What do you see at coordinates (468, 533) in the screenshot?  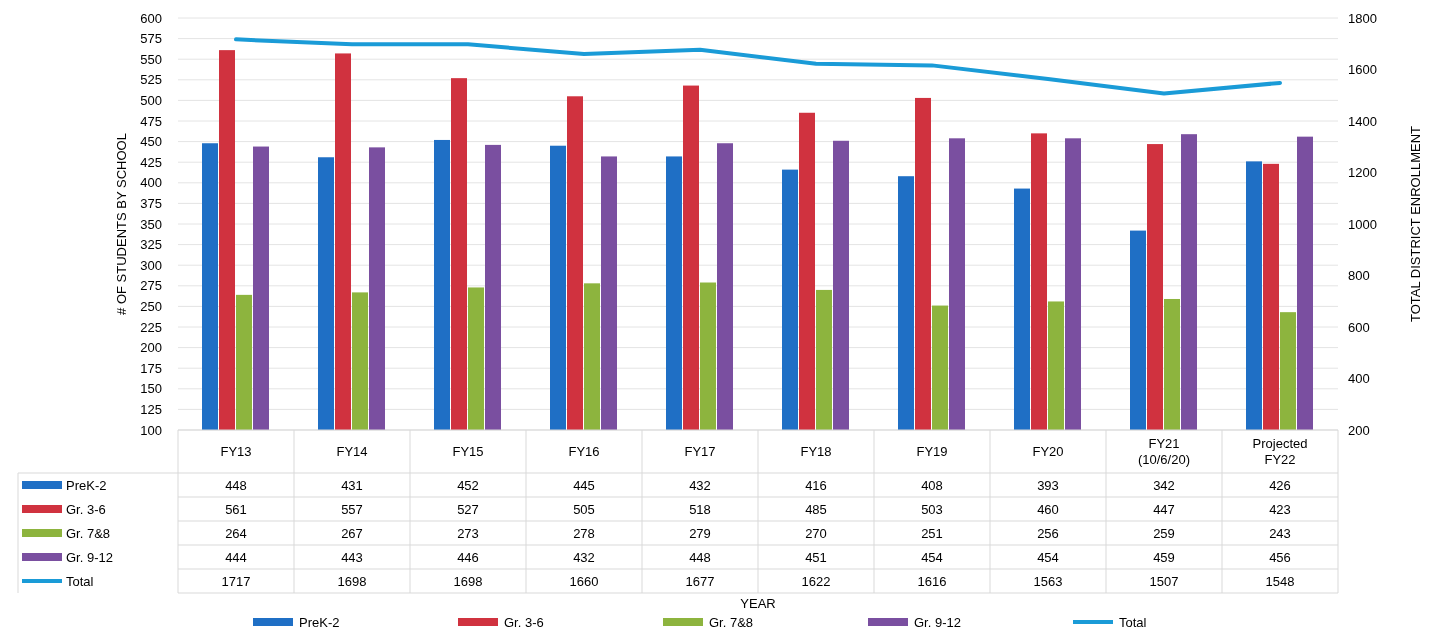 I see `data-label: 273` at bounding box center [468, 533].